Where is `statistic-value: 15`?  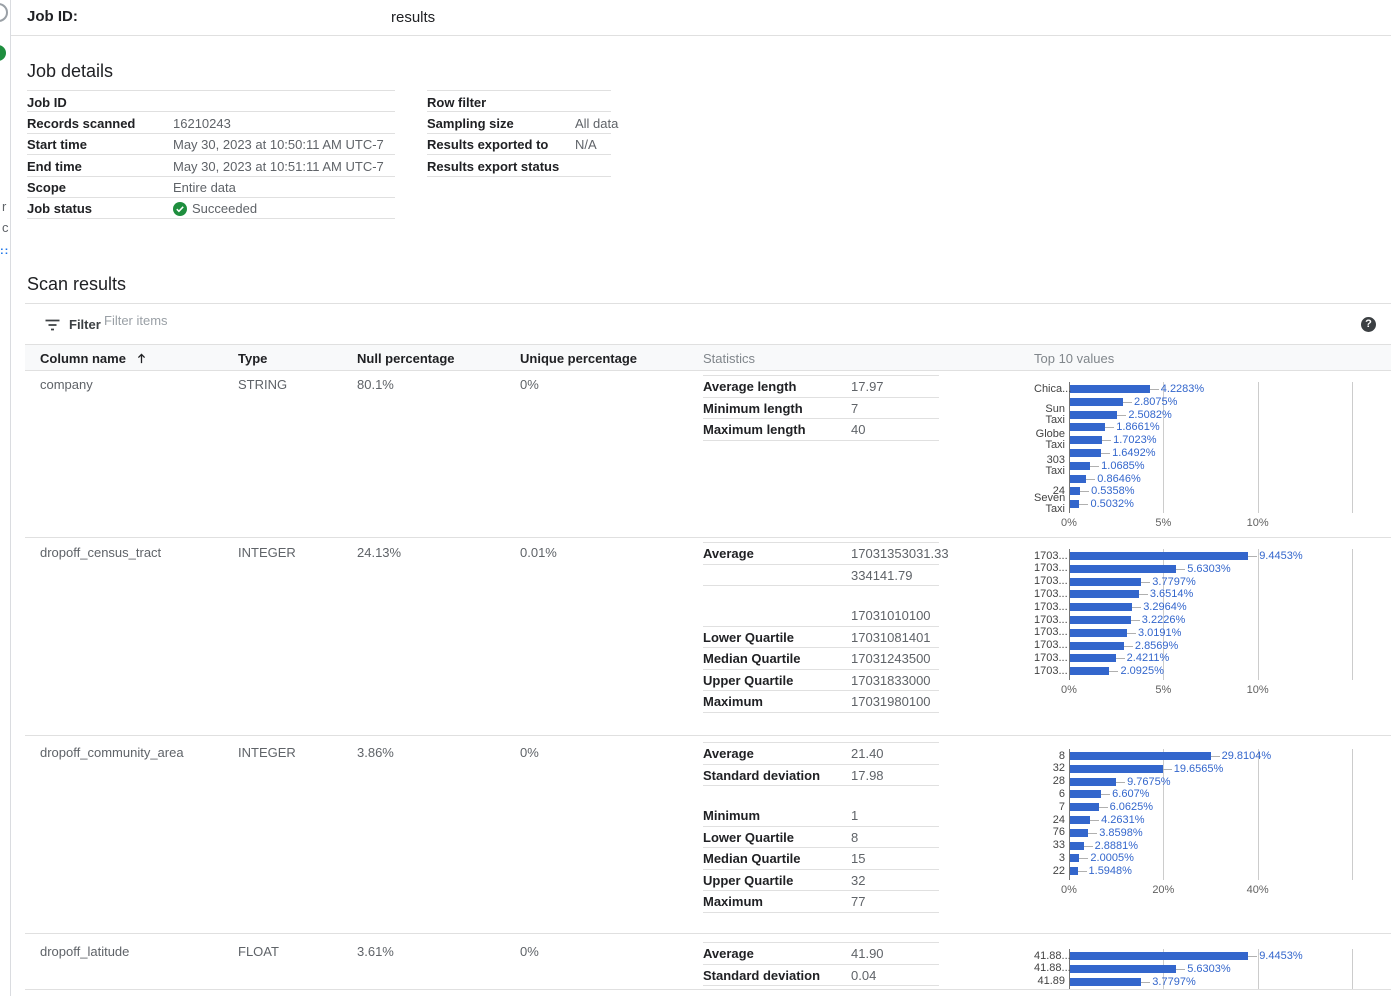 statistic-value: 15 is located at coordinates (858, 858).